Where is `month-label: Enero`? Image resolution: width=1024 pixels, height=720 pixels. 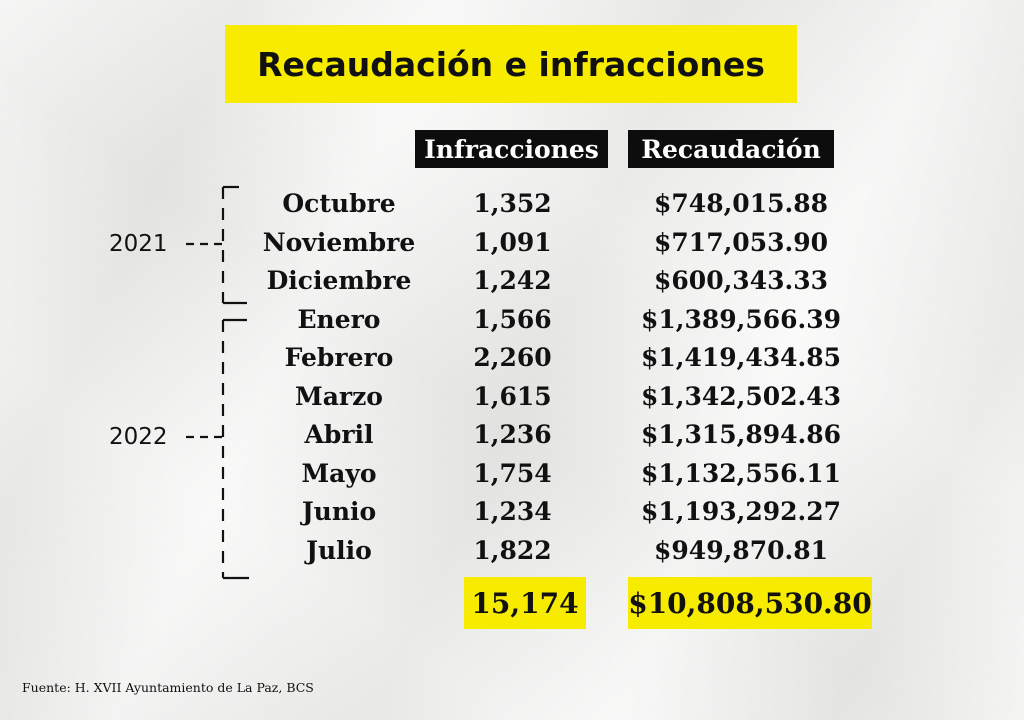
month-label: Enero is located at coordinates (339, 319).